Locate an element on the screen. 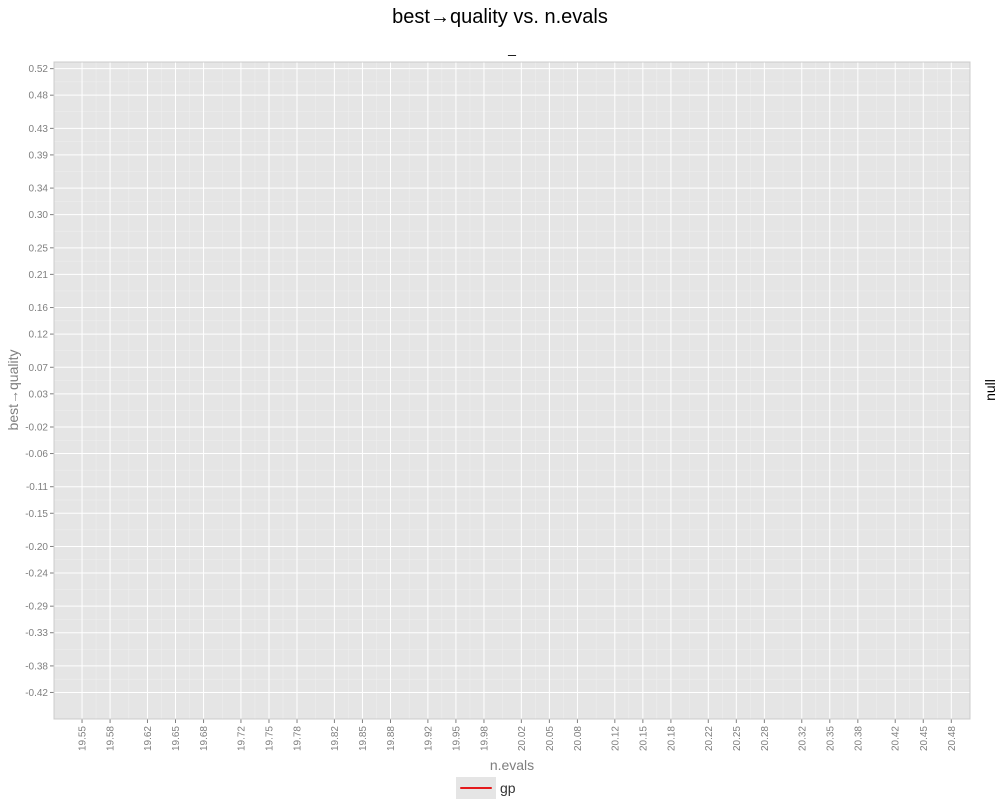 The height and width of the screenshot is (800, 1000). y-tick-label: 0.48 is located at coordinates (39, 96).